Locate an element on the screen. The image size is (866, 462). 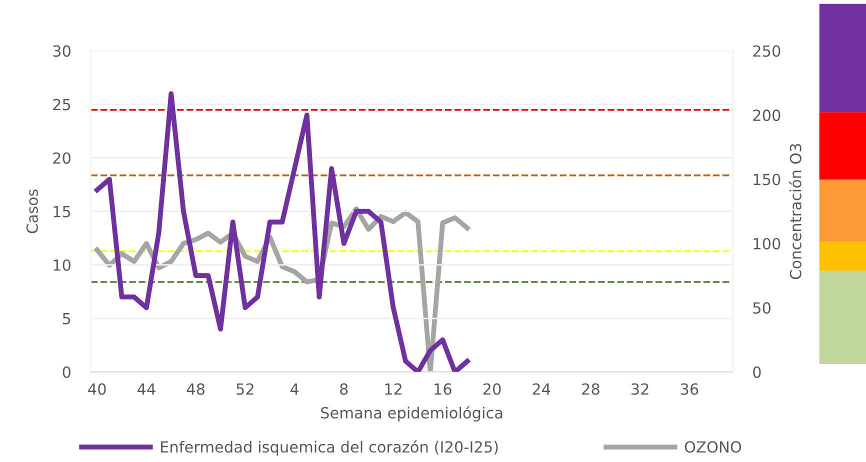
y-tick-label: 5 is located at coordinates (66, 318).